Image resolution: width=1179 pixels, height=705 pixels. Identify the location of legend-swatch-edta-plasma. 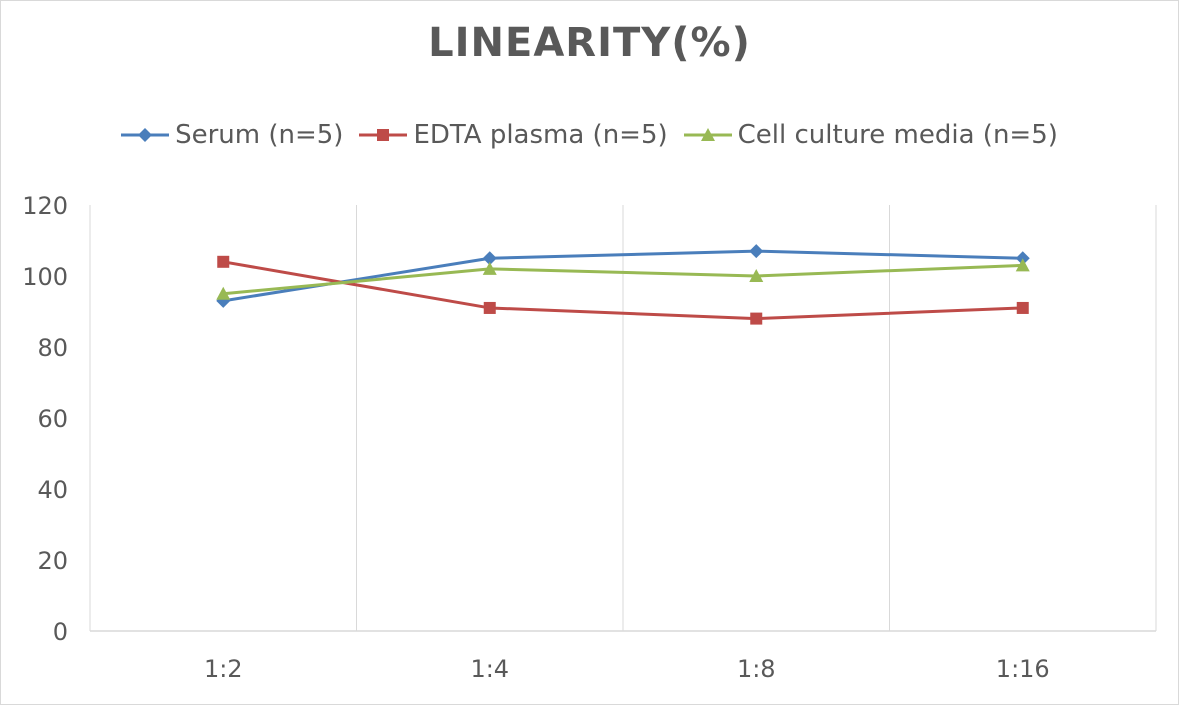
(383, 135).